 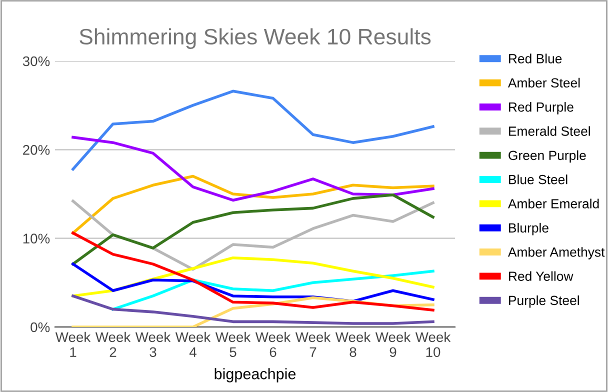 I want to click on legend-label: Red Blue, so click(x=535, y=59).